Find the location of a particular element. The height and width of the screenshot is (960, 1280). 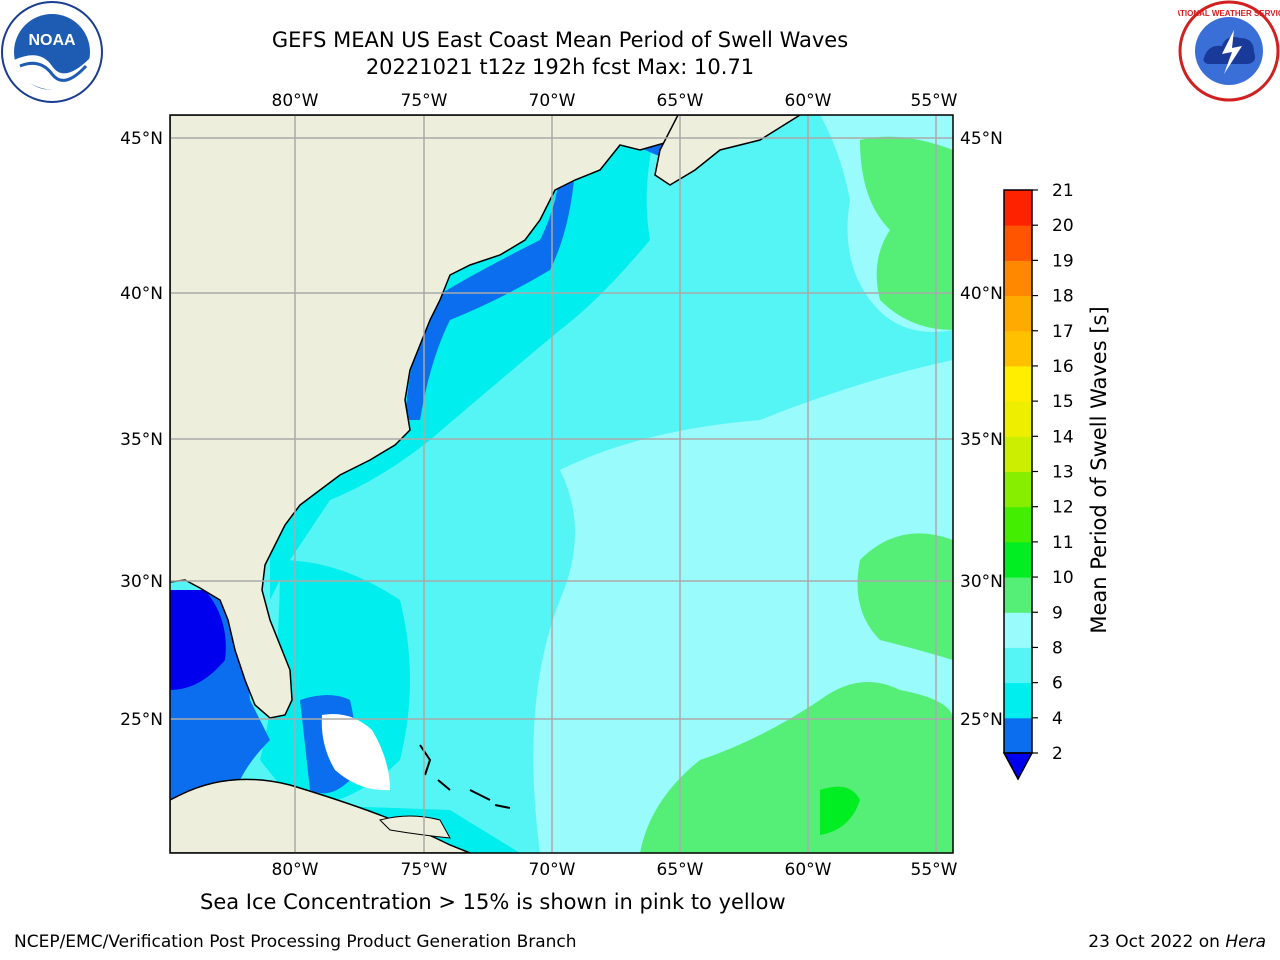

swell-bright-green is located at coordinates (840, 810).